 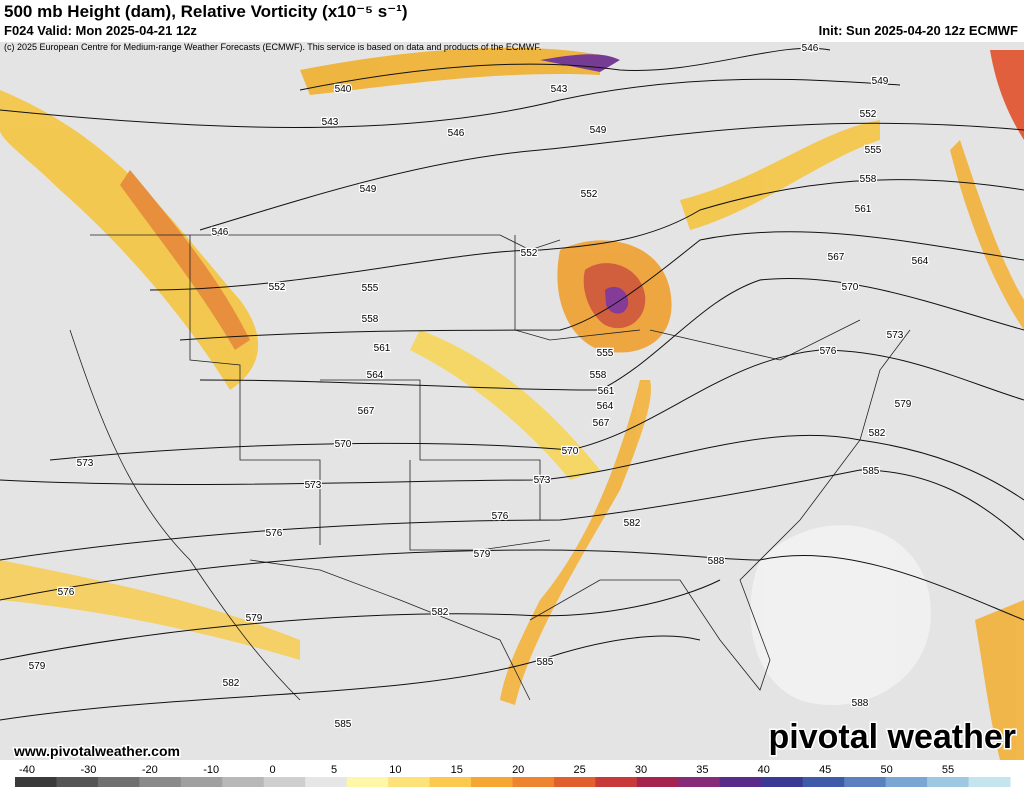 What do you see at coordinates (334, 770) in the screenshot?
I see `colorbar-label: 5` at bounding box center [334, 770].